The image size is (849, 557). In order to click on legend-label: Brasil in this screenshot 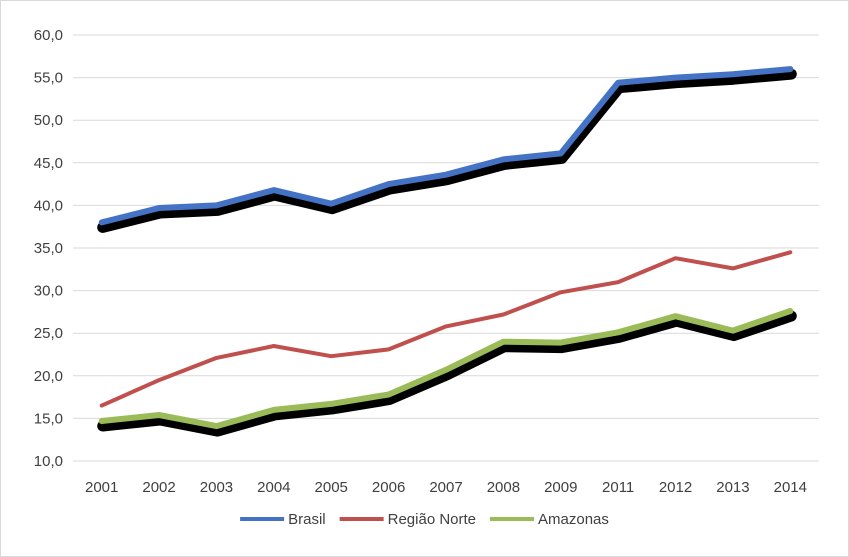, I will do `click(307, 519)`.